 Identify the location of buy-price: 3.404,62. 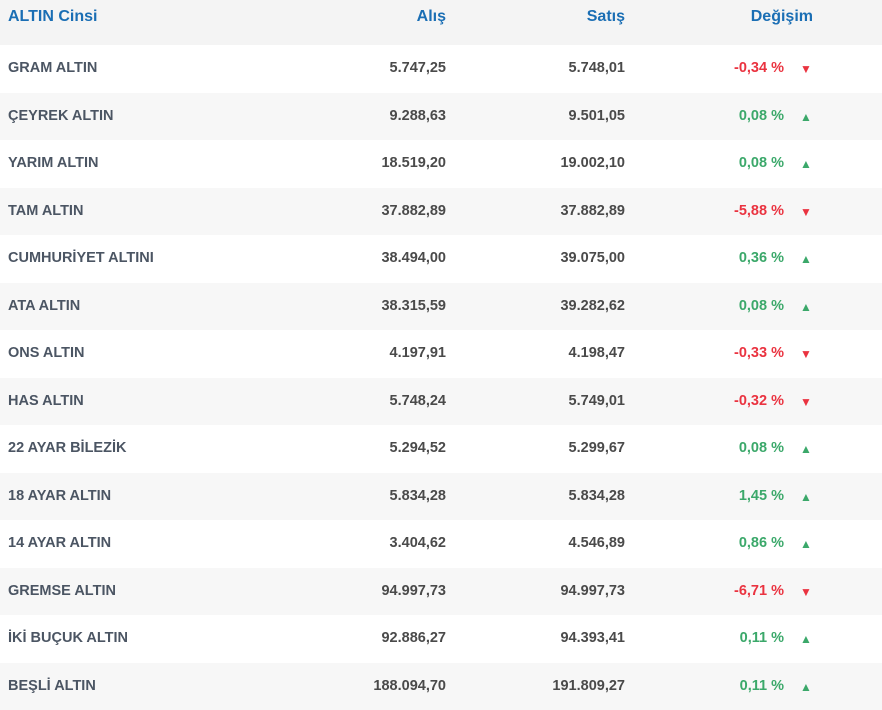
(418, 543).